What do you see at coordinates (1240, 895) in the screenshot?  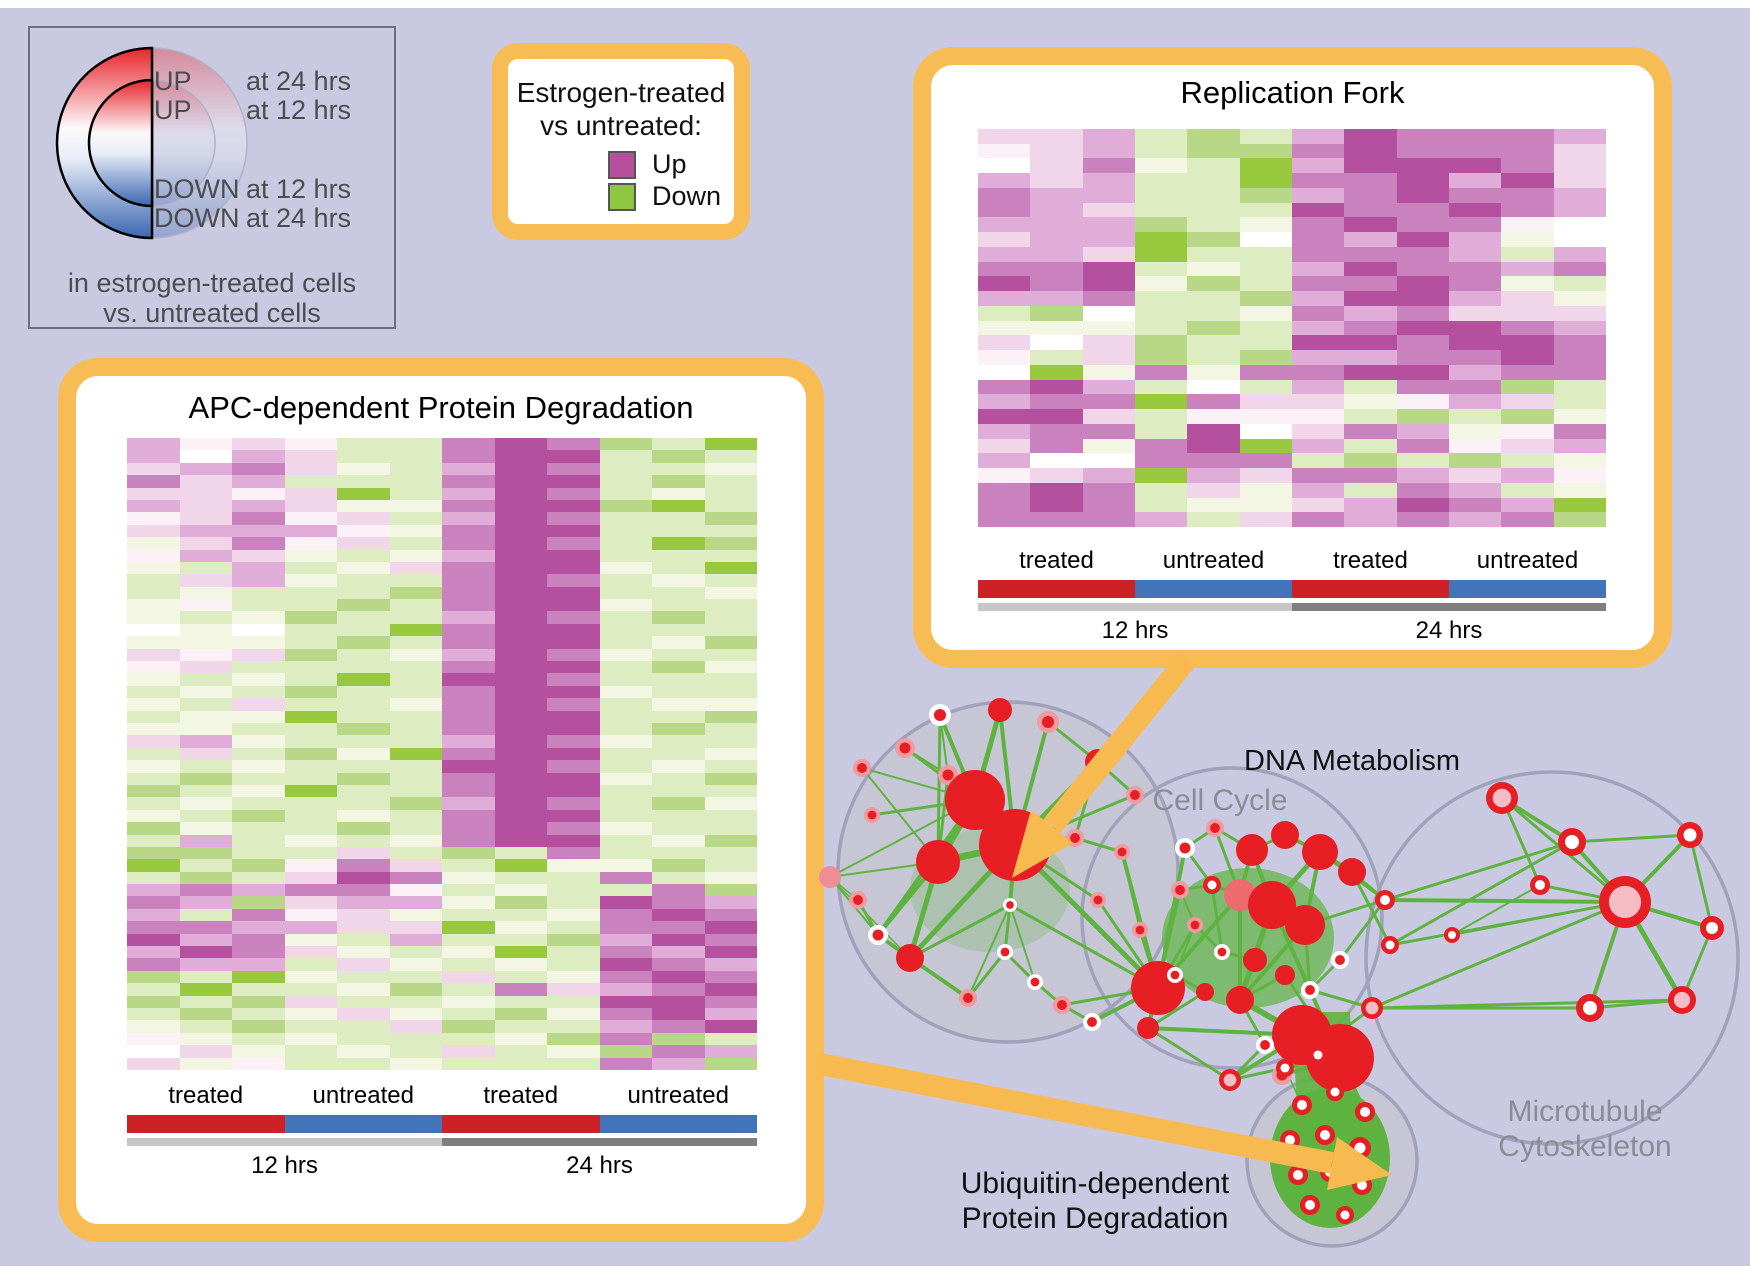 I see `network-node-lightred` at bounding box center [1240, 895].